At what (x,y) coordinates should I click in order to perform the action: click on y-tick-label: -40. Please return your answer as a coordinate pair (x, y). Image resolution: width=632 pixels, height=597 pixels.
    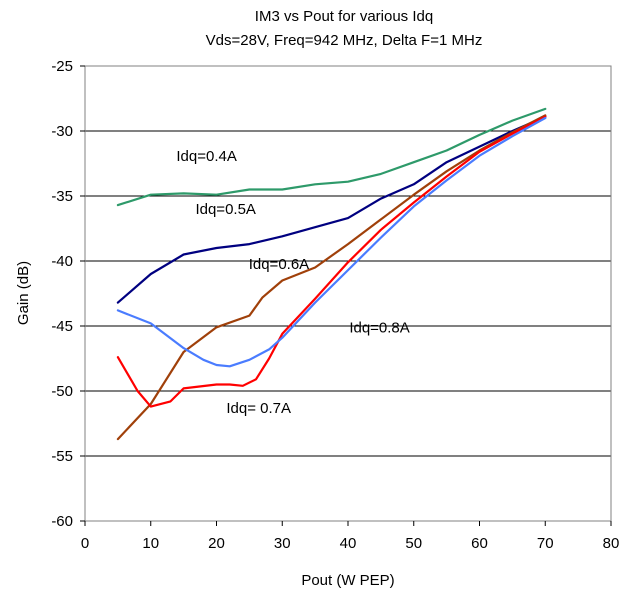
    Looking at the image, I should click on (62, 261).